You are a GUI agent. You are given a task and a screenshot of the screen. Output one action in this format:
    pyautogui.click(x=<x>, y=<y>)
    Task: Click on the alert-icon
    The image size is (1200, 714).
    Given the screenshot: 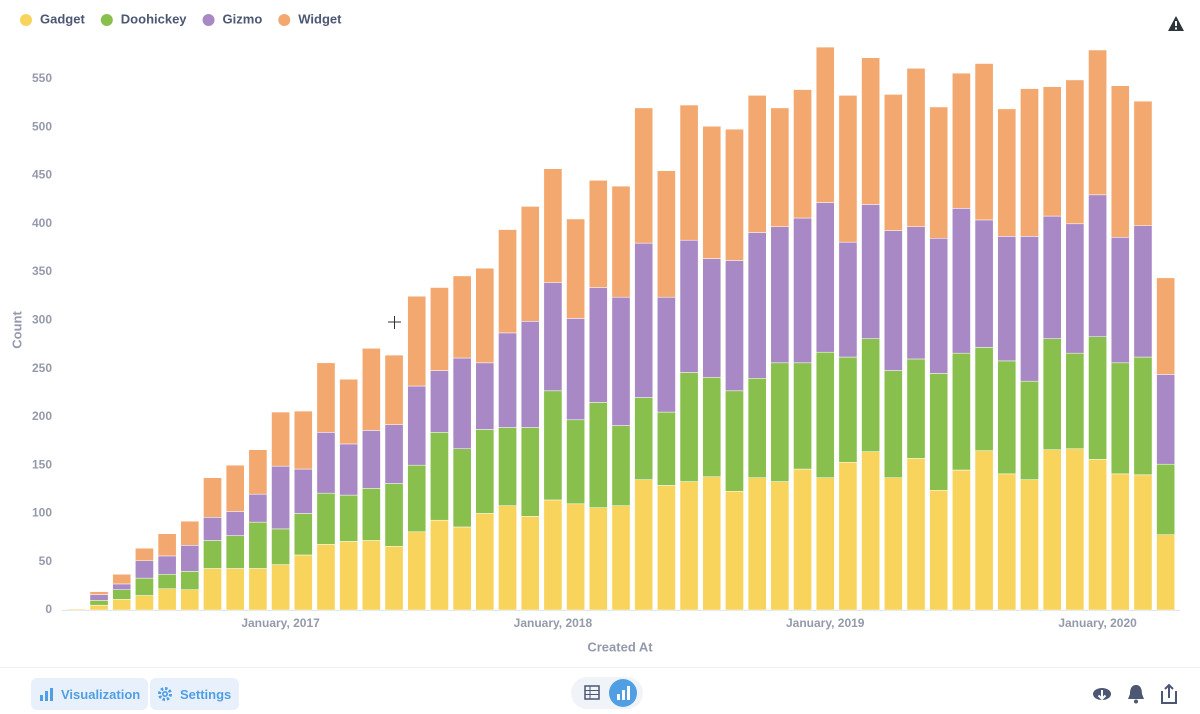 What is the action you would take?
    pyautogui.click(x=1136, y=694)
    